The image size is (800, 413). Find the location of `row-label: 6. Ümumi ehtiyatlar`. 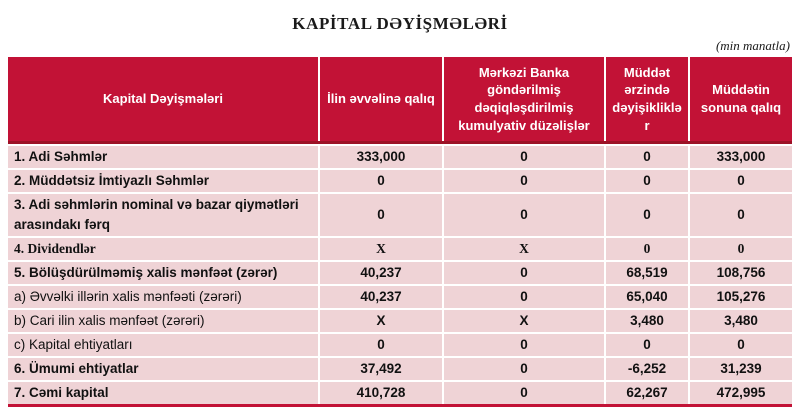

row-label: 6. Ümumi ehtiyatlar is located at coordinates (164, 369).